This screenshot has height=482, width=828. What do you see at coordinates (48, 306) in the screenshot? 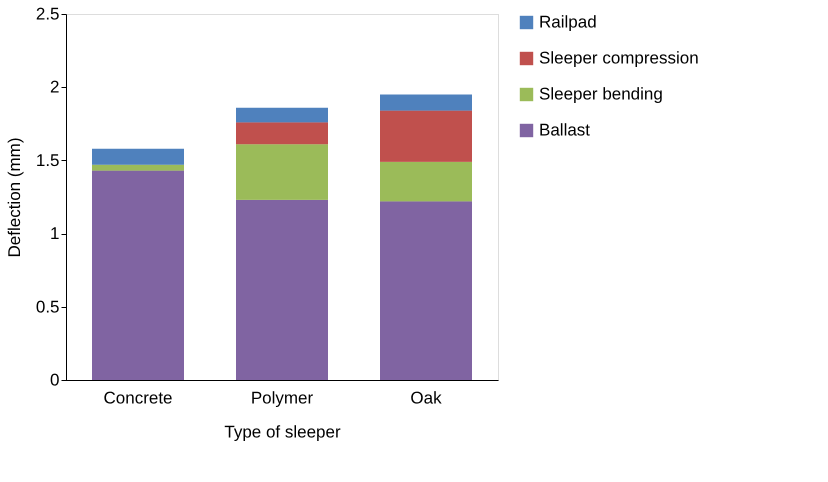
I see `y-tick-label: 0.5` at bounding box center [48, 306].